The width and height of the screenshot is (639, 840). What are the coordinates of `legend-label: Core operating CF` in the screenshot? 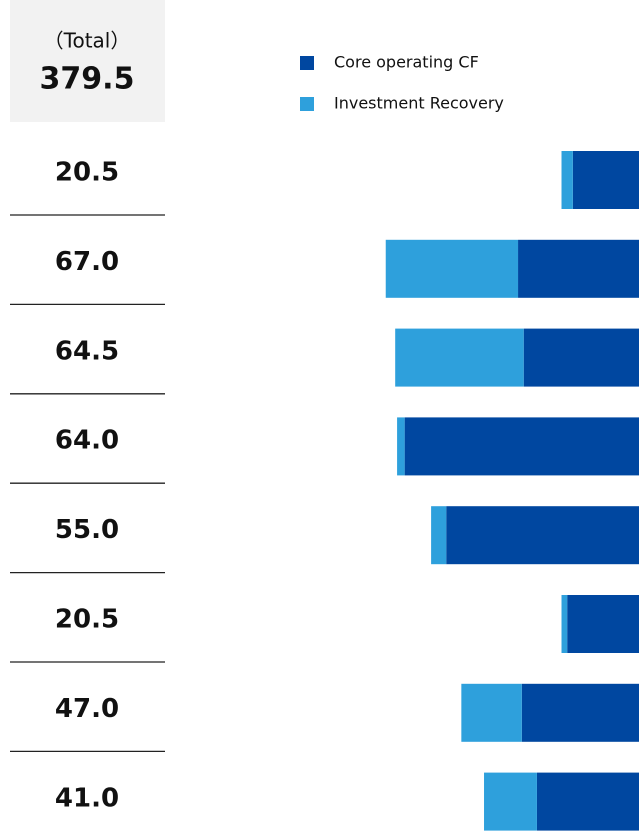 It's located at (406, 62).